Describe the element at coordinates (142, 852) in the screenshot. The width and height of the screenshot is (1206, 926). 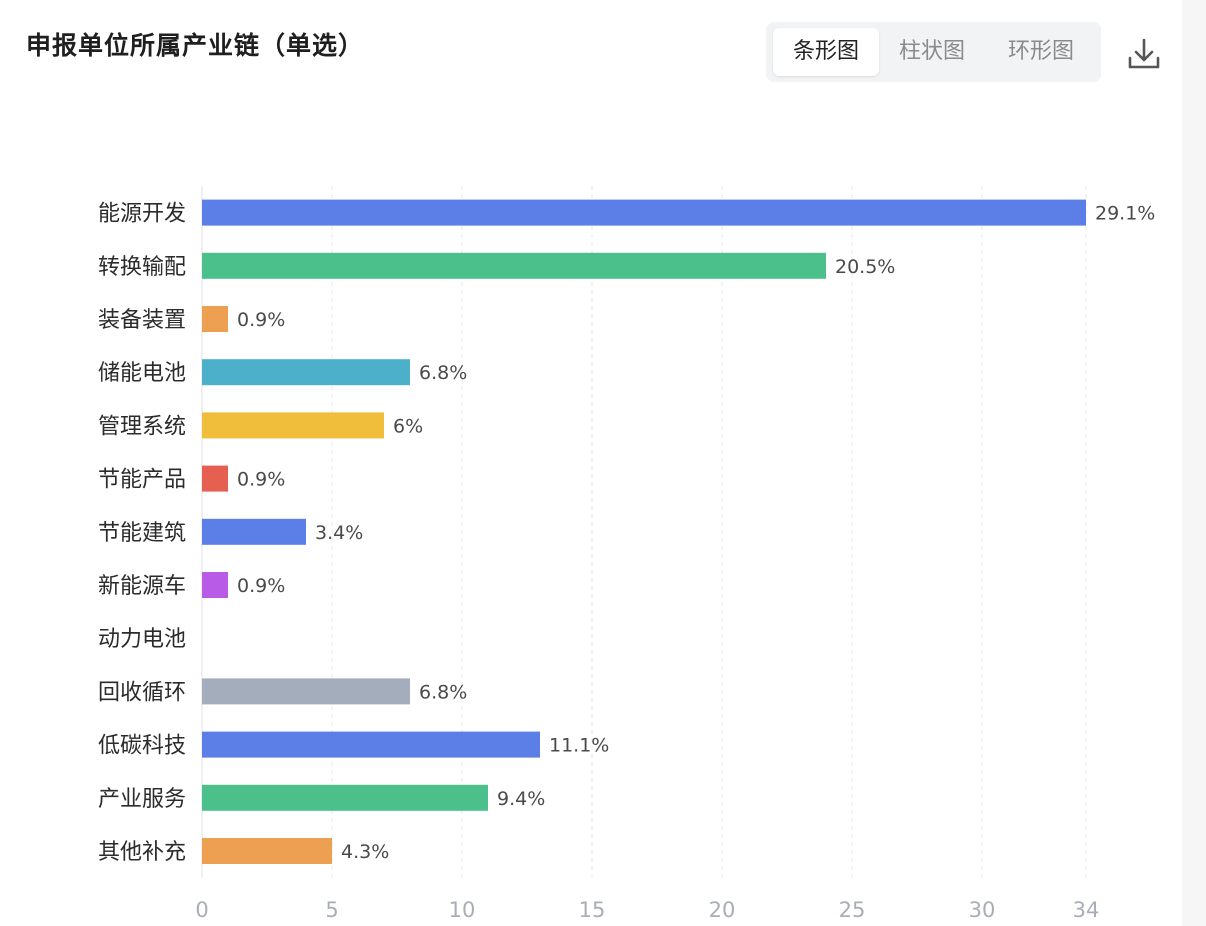
I see `category-label: 其他补充` at that location.